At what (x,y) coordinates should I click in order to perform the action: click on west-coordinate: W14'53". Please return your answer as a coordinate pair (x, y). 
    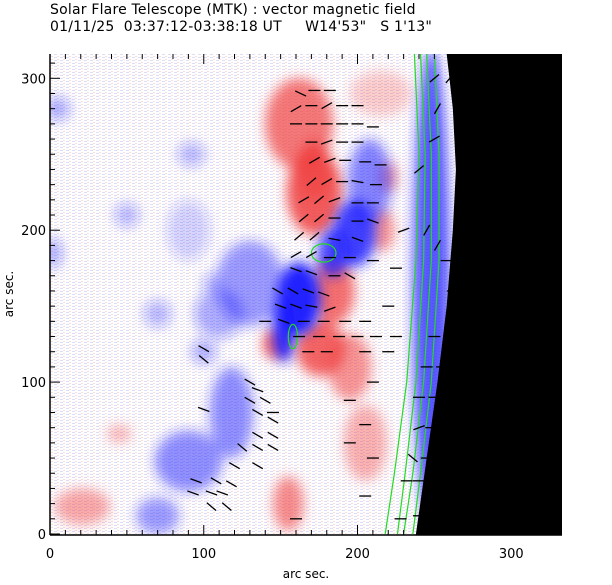
    Looking at the image, I should click on (336, 27).